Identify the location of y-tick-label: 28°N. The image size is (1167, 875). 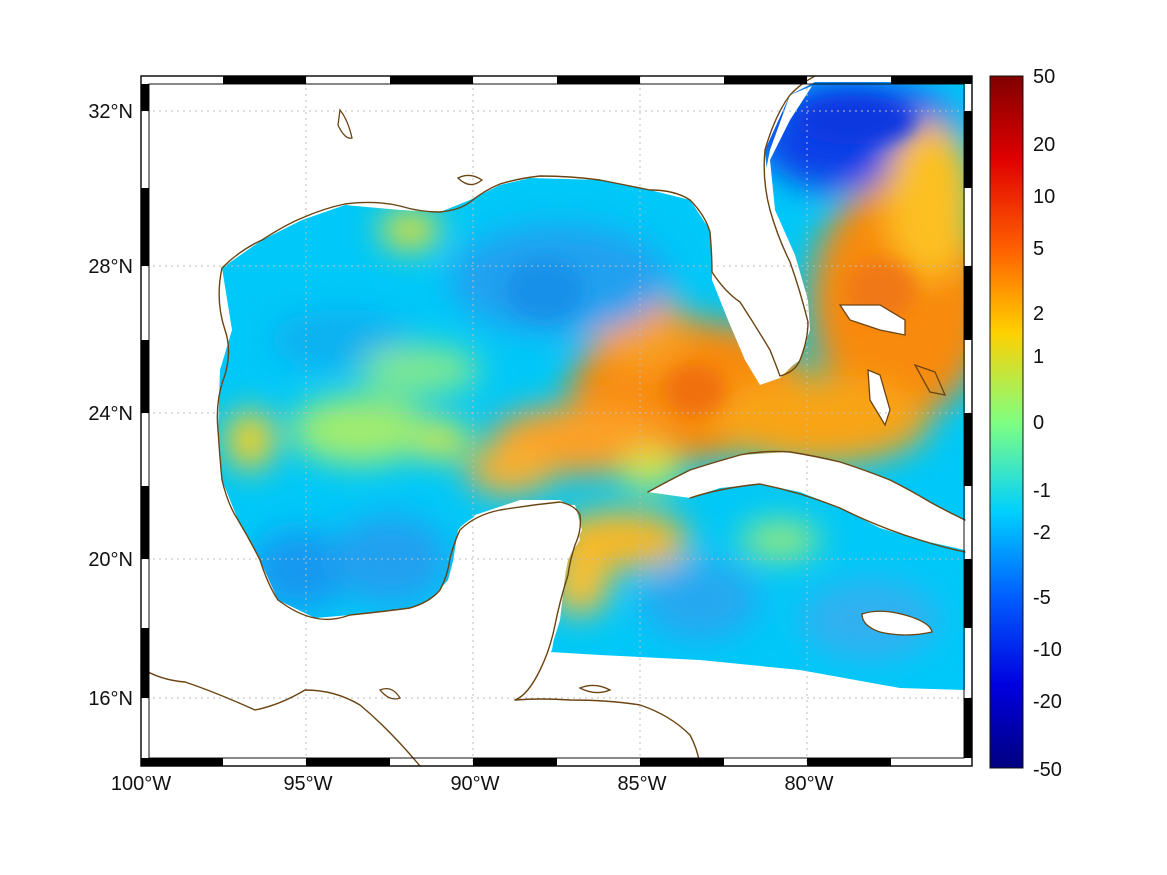
(110, 267).